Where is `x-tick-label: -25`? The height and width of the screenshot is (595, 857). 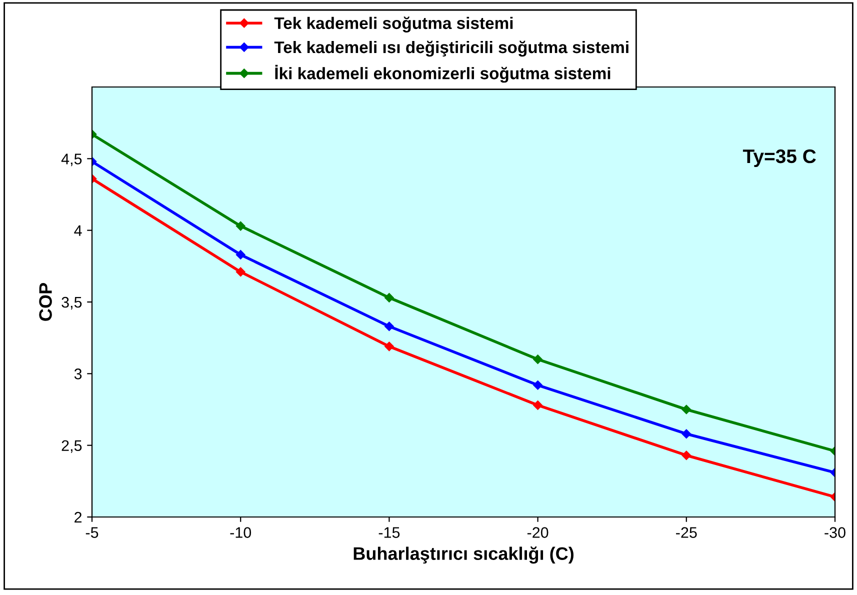 x-tick-label: -25 is located at coordinates (686, 532).